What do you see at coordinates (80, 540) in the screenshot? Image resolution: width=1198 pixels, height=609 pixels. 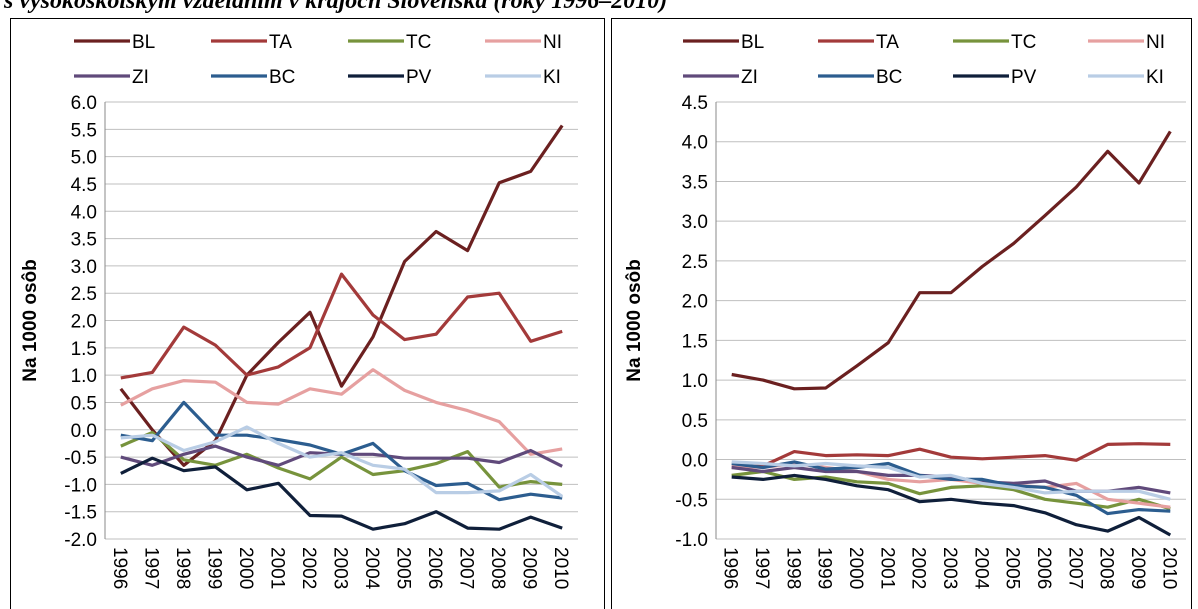 I see `y-tick-label: -2.0` at bounding box center [80, 540].